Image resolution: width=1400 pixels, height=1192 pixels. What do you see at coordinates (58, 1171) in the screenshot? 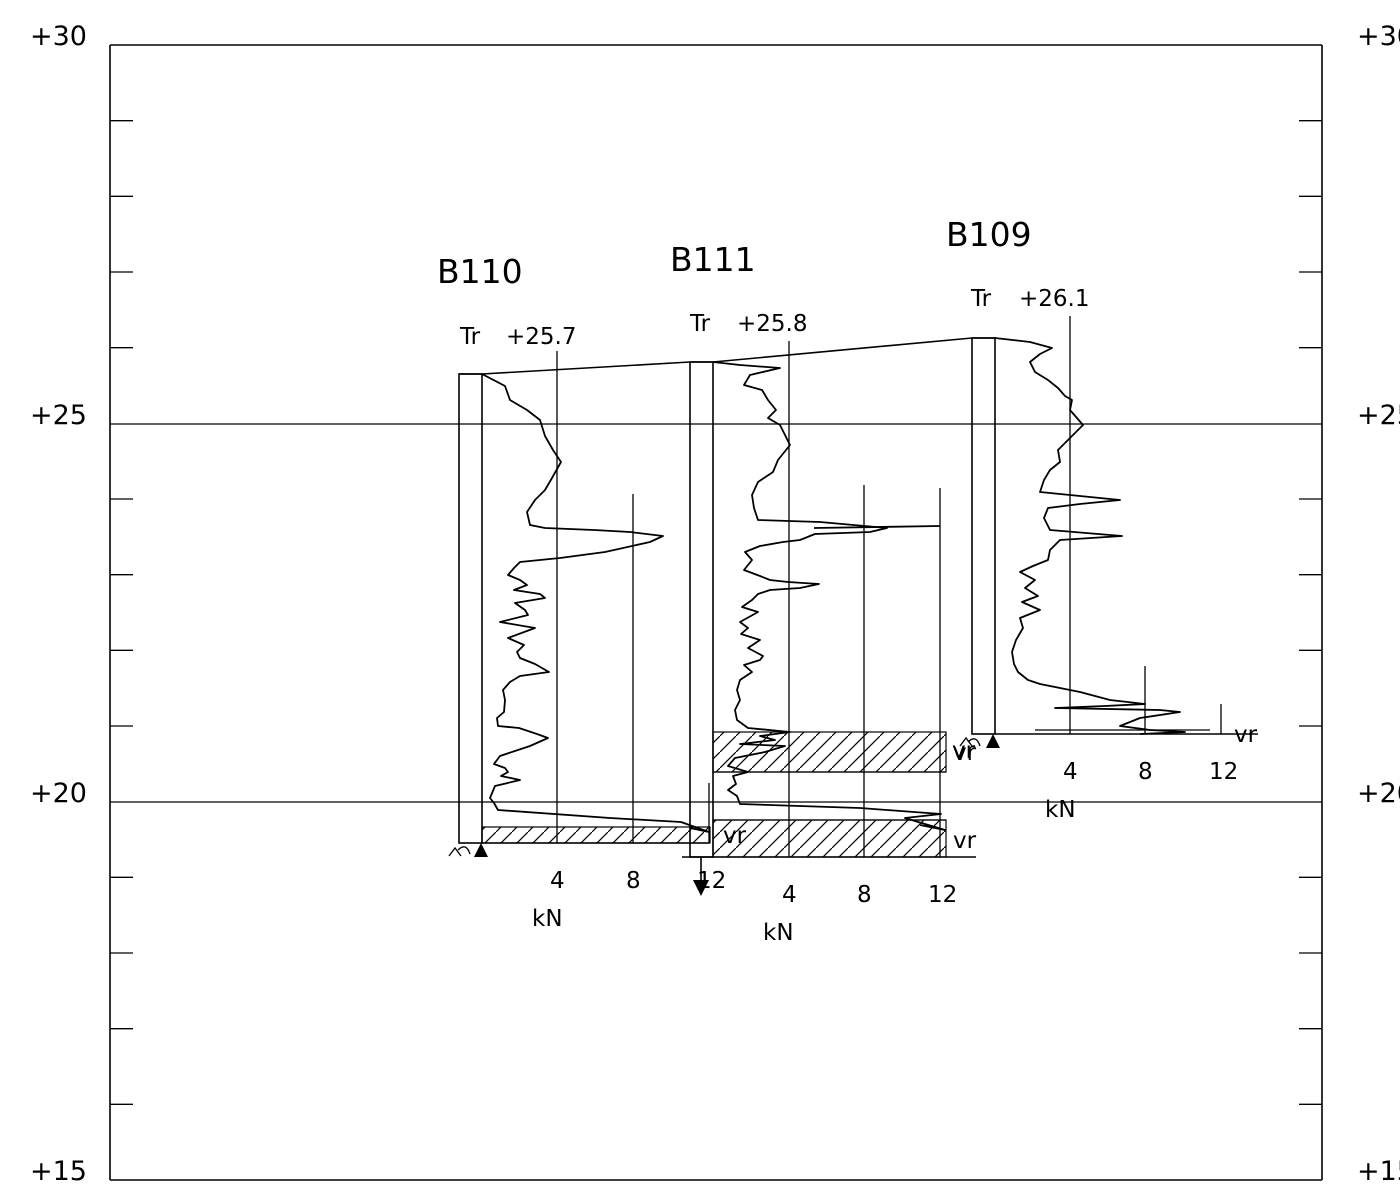
I see `elevation-label-left-15: +15` at bounding box center [58, 1171].